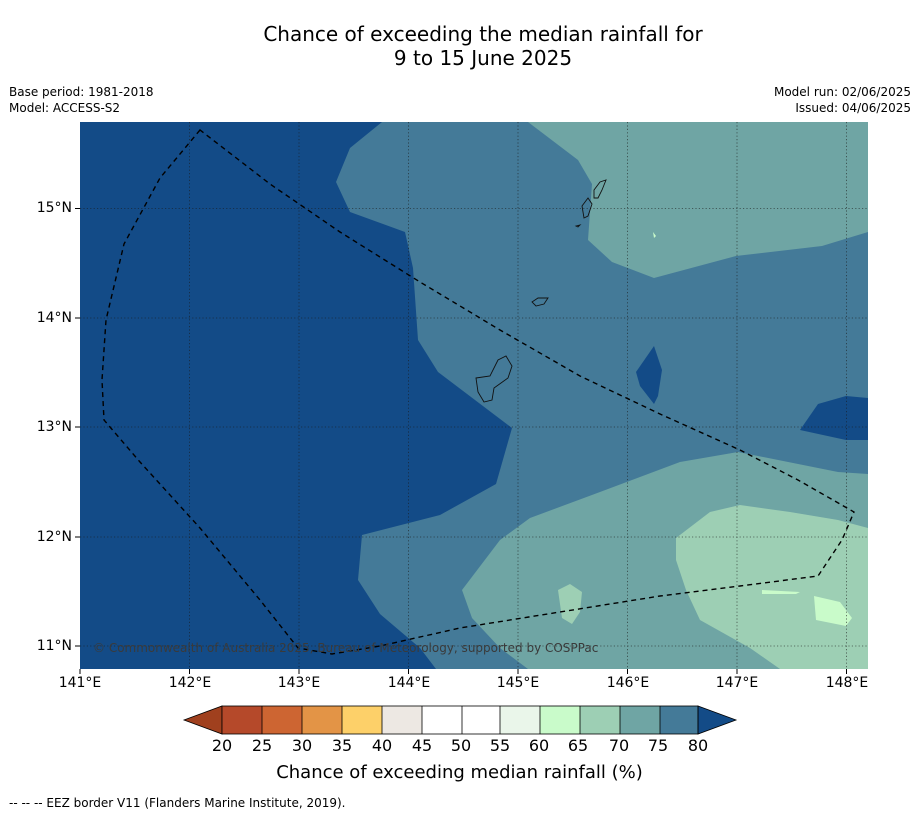  Describe the element at coordinates (54, 537) in the screenshot. I see `lat-label-12n: 12°N` at that location.